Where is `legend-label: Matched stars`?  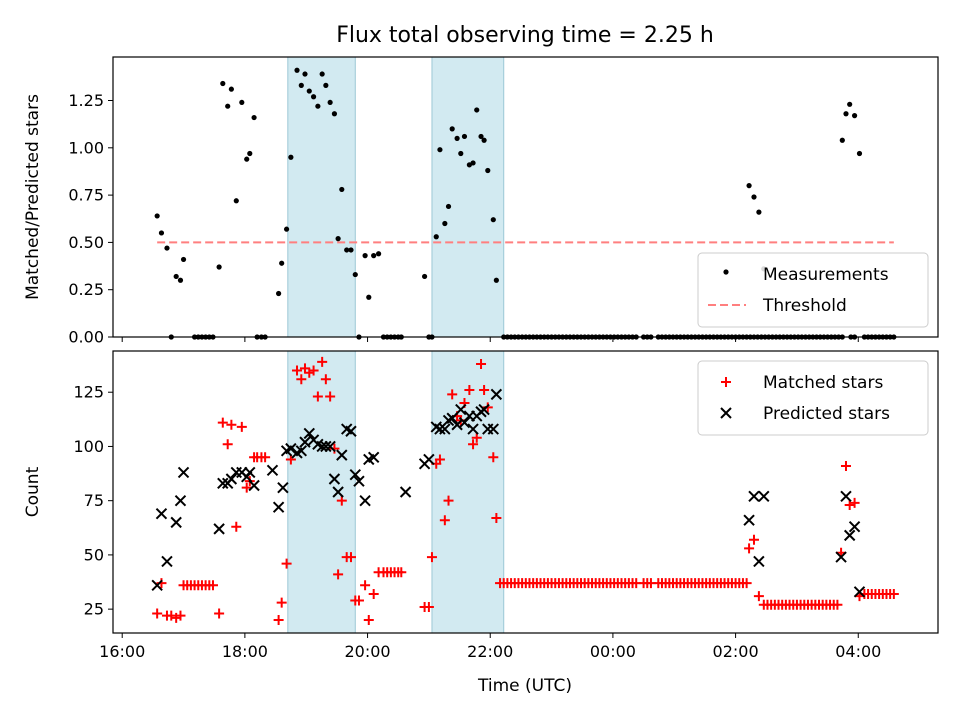
legend-label: Matched stars is located at coordinates (823, 383).